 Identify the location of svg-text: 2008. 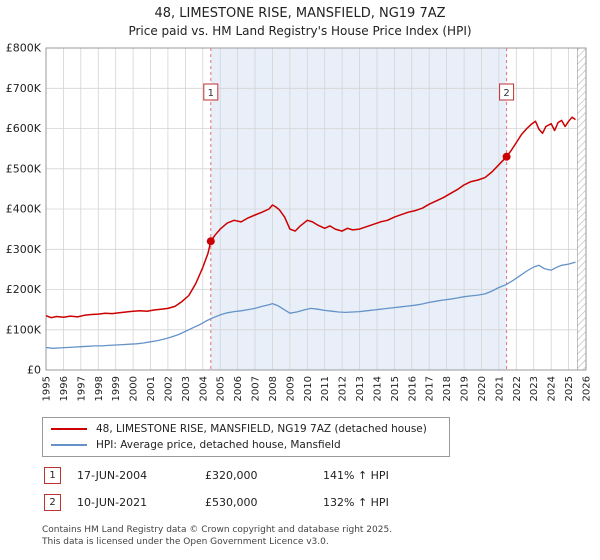
(273, 388).